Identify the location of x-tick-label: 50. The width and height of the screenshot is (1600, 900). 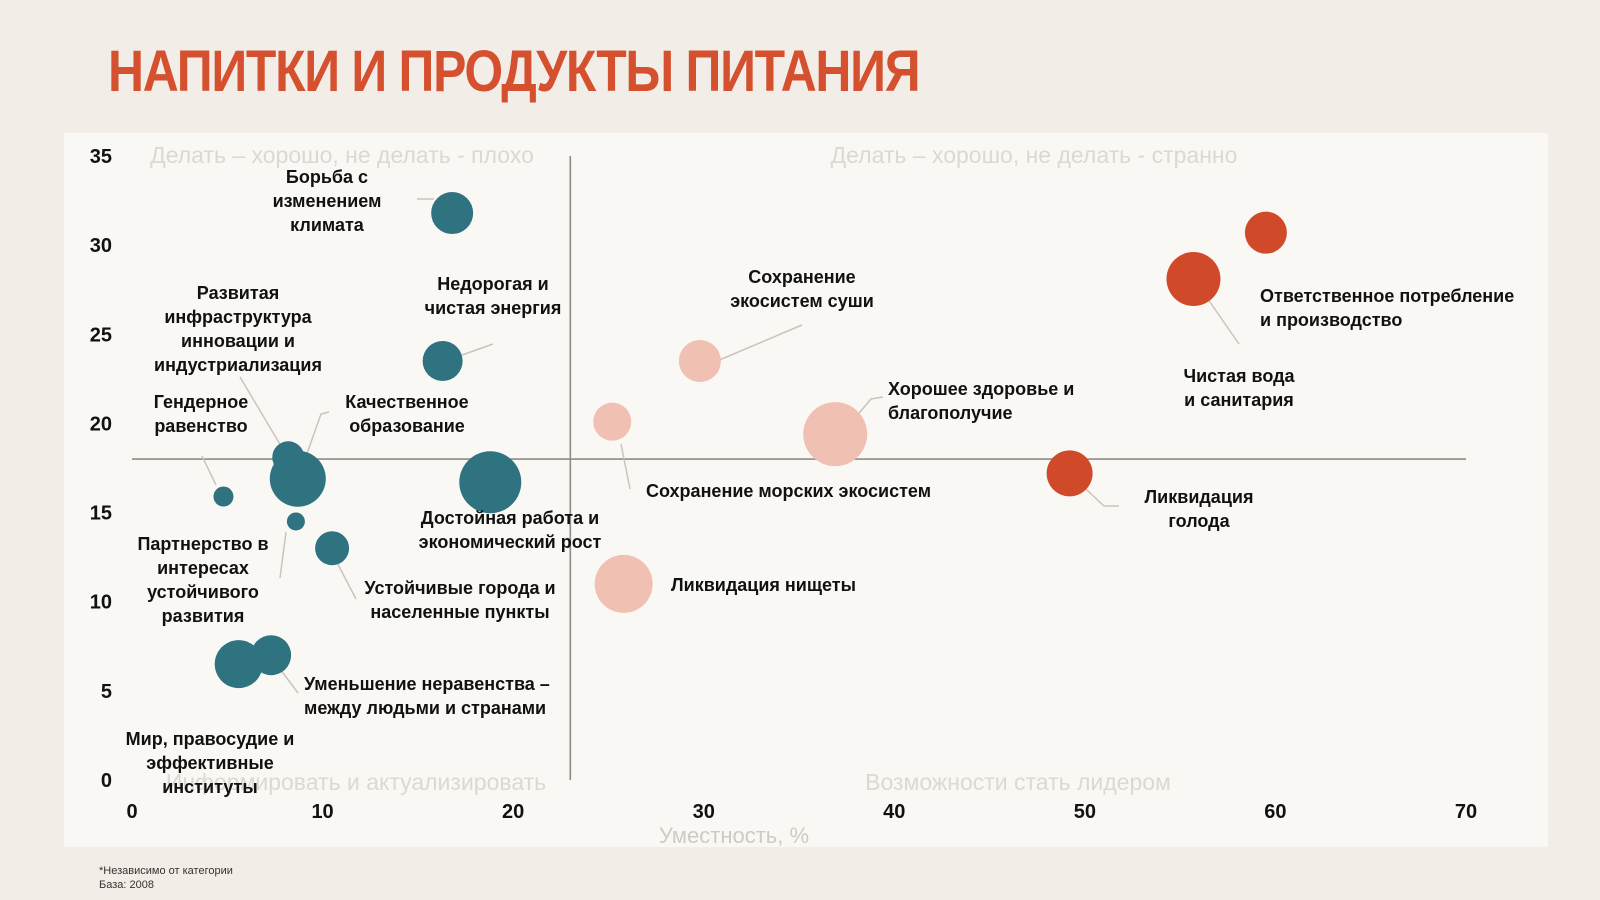
(1085, 812).